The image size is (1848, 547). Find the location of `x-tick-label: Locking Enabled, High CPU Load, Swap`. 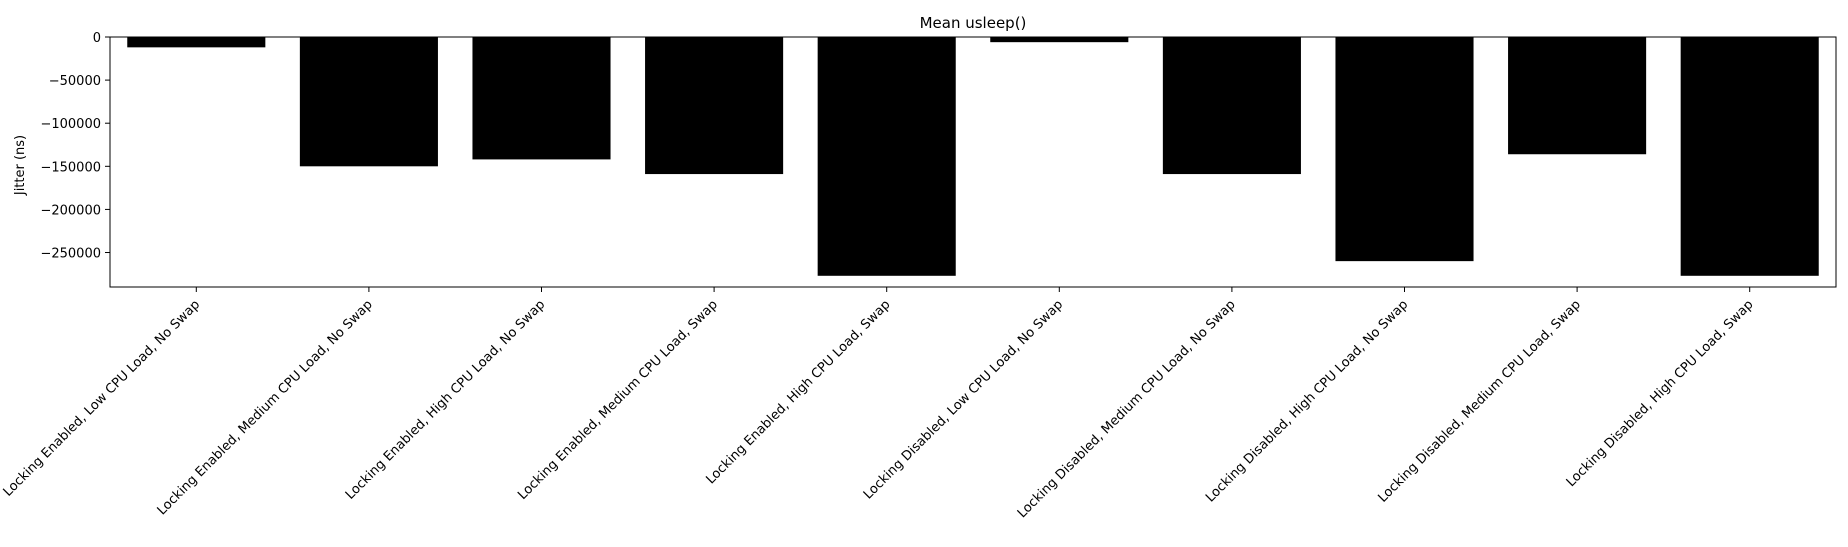

x-tick-label: Locking Enabled, High CPU Load, Swap is located at coordinates (798, 392).